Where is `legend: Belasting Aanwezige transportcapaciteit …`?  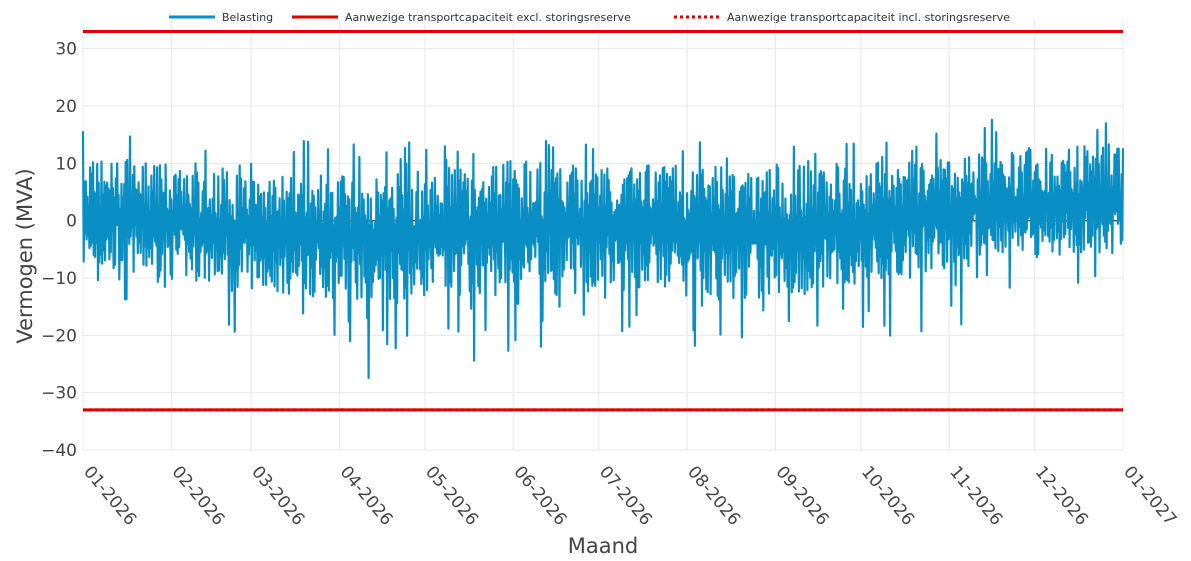
legend: Belasting Aanwezige transportcapaciteit … is located at coordinates (589, 17).